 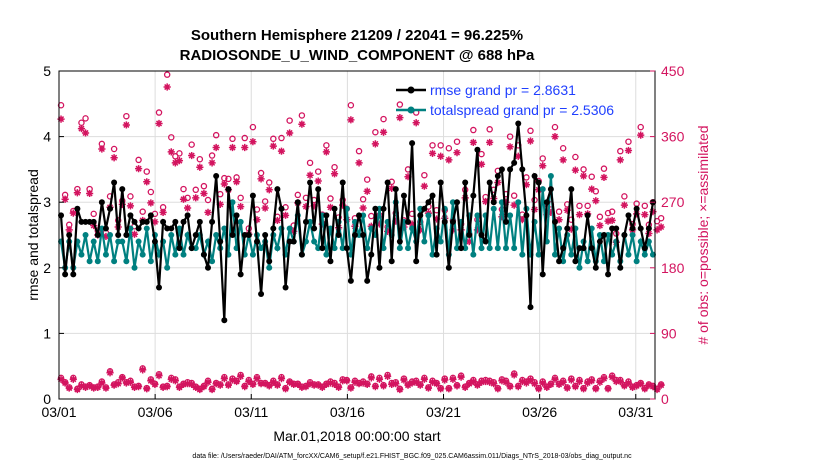 I want to click on x-tick-label: 03/06, so click(x=155, y=412).